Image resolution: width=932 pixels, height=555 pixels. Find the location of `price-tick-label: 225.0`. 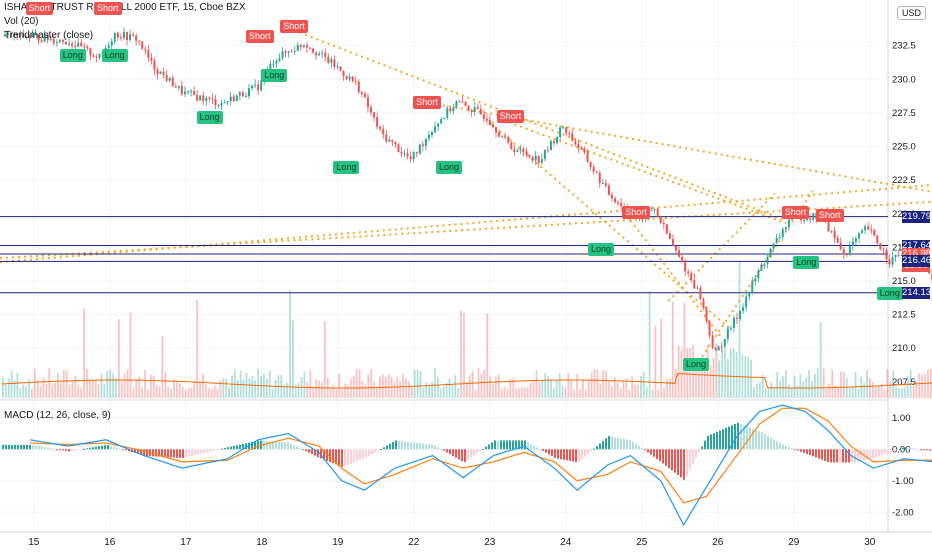

price-tick-label: 225.0 is located at coordinates (904, 147).